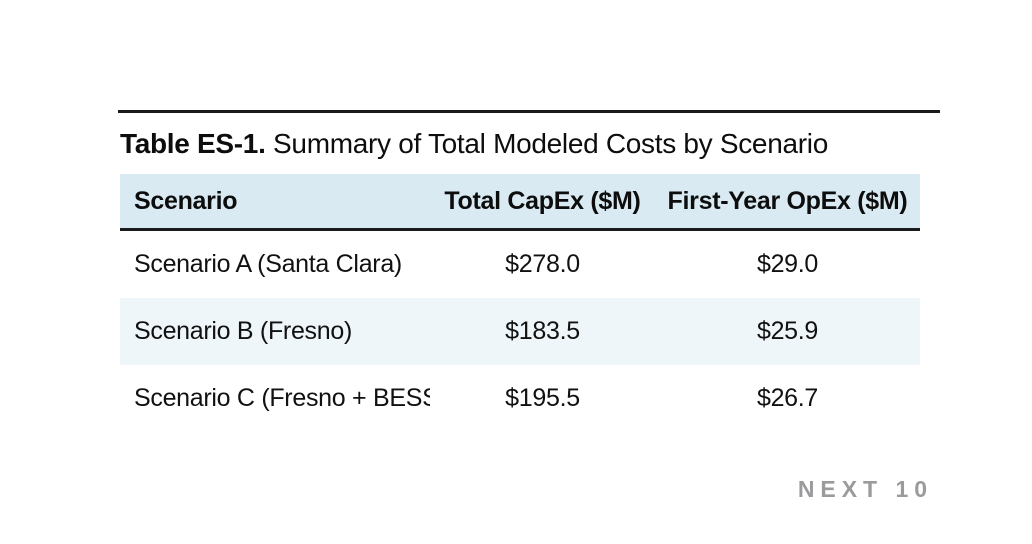 Image resolution: width=1032 pixels, height=544 pixels. Describe the element at coordinates (787, 202) in the screenshot. I see `column-header-opex: First-Year OpEx ($M)` at that location.